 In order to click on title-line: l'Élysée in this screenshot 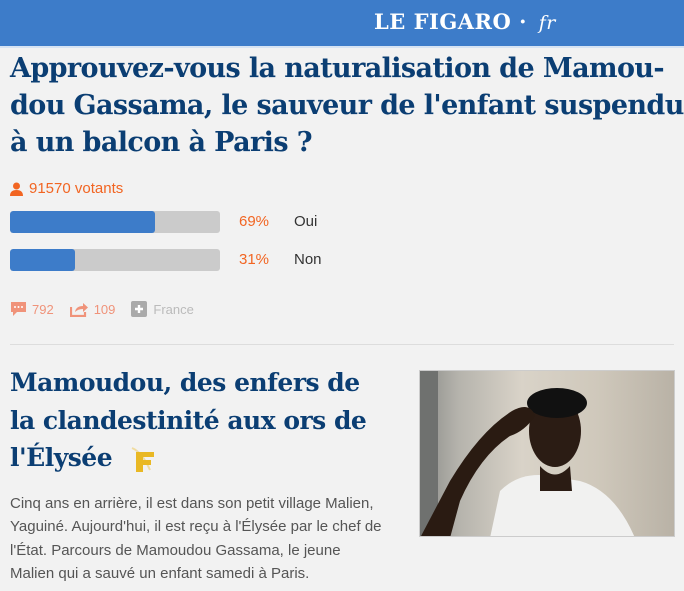, I will do `click(61, 457)`.